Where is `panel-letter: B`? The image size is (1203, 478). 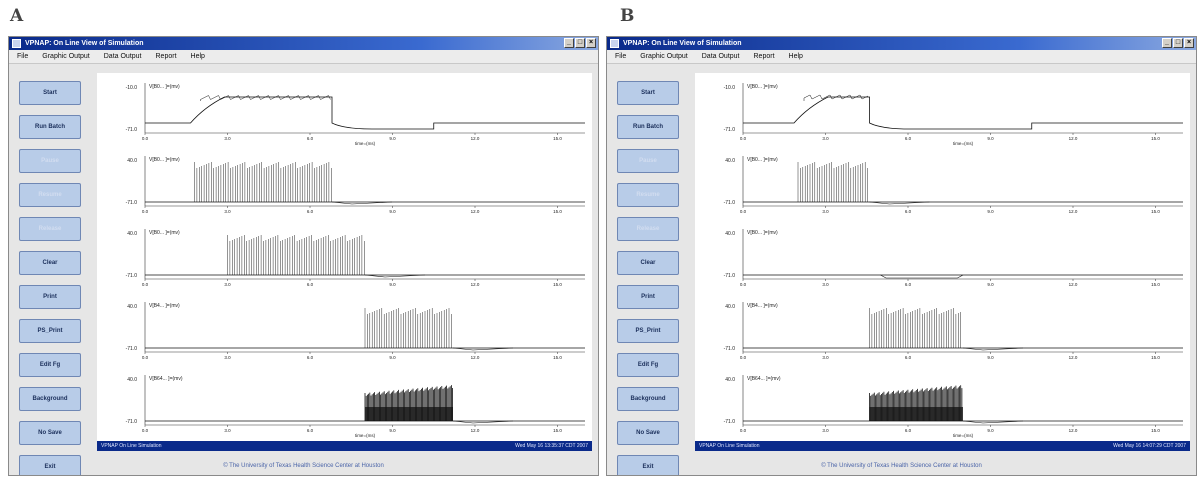 panel-letter: B is located at coordinates (627, 16).